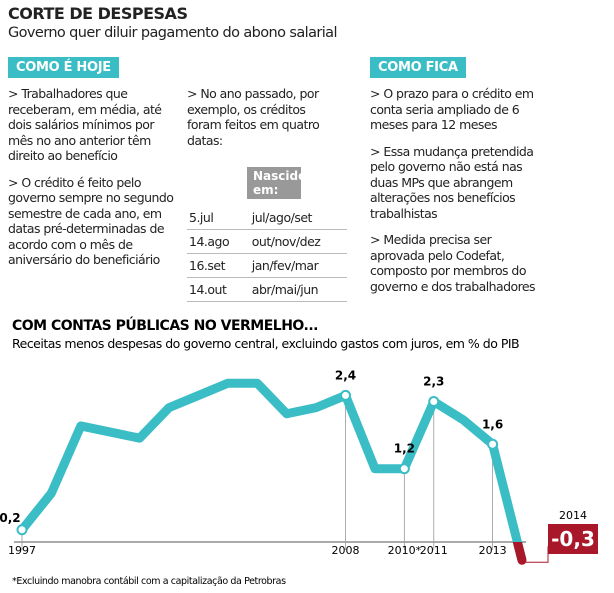 This screenshot has height=593, width=614. I want to click on connector, so click(535, 554).